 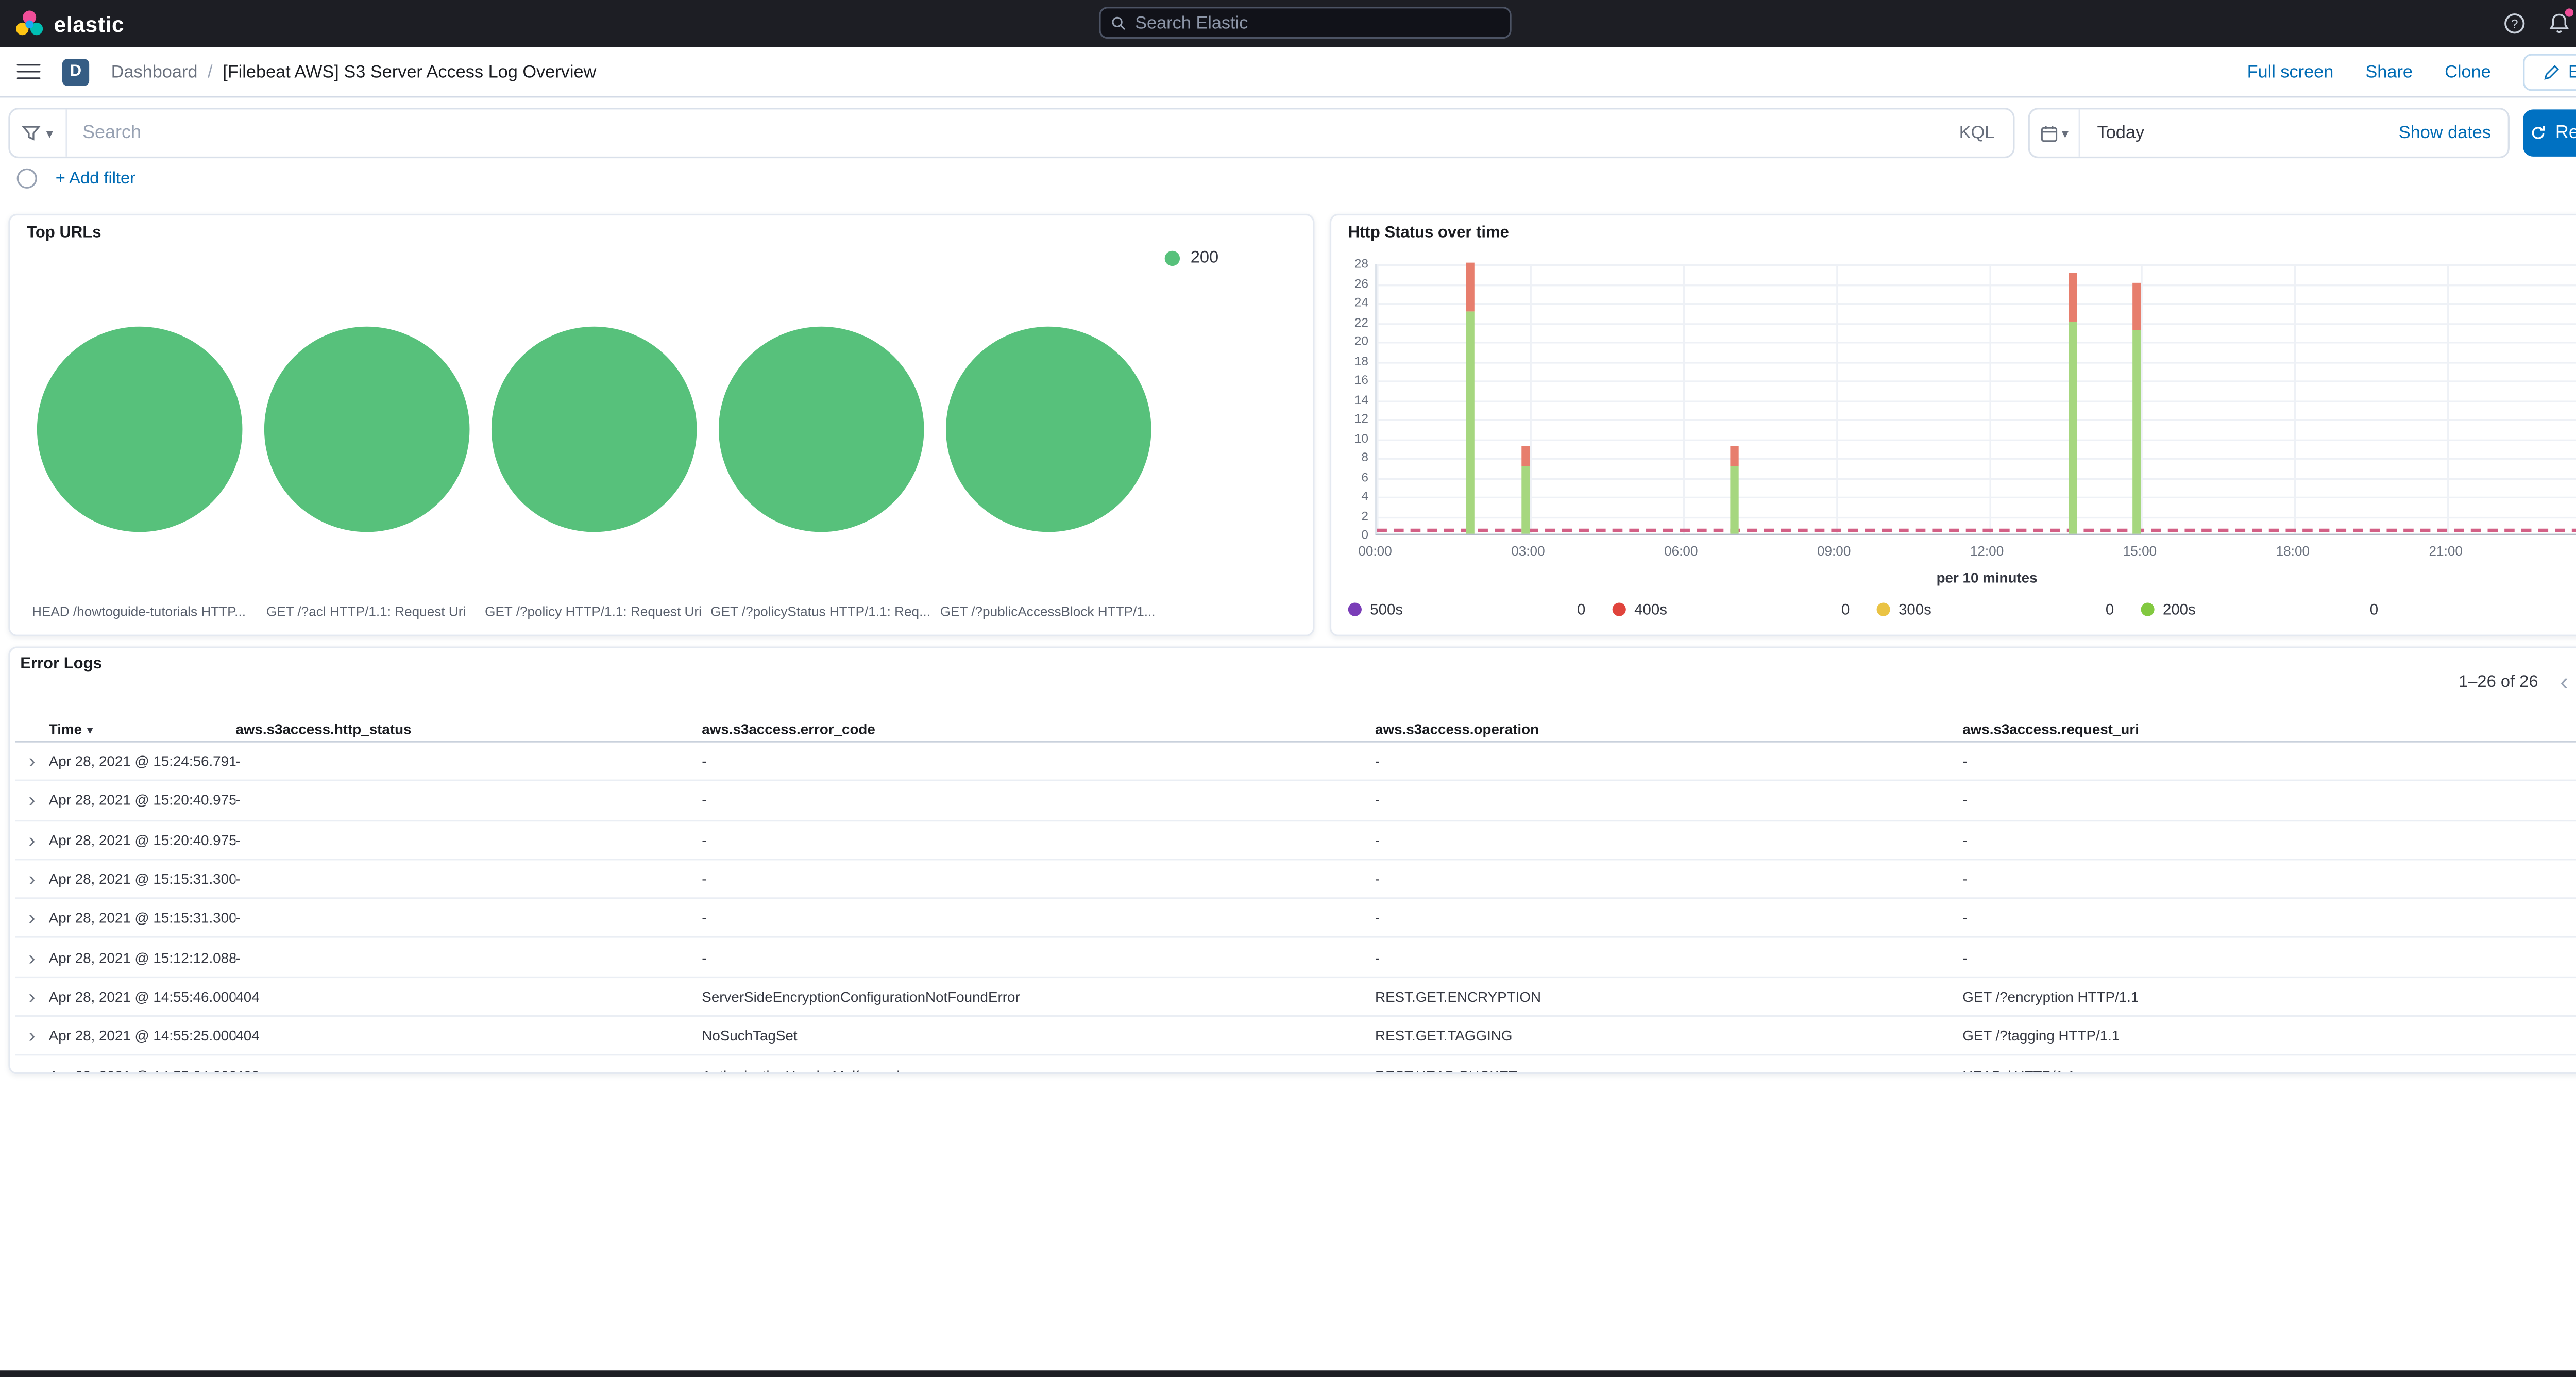 I want to click on chevron-left-icon: ‹, so click(x=2564, y=682).